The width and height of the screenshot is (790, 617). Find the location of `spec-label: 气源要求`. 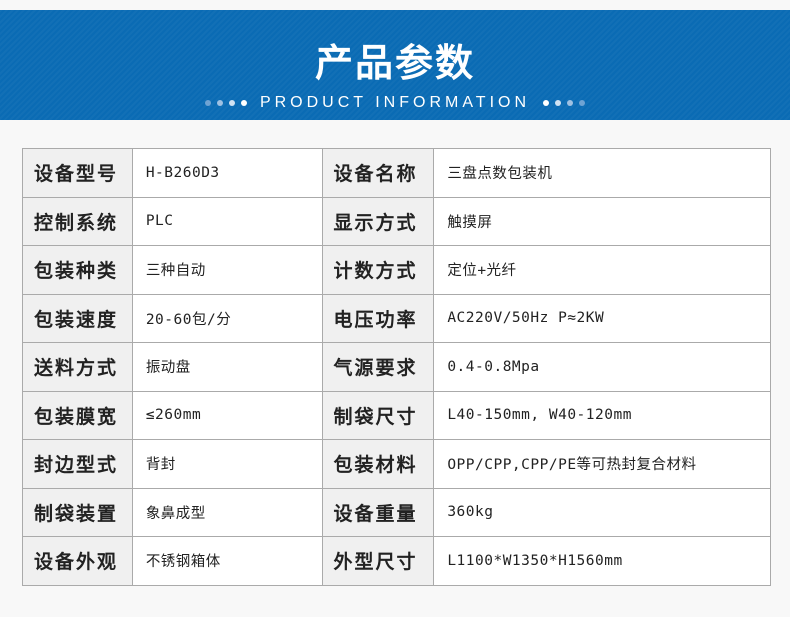

spec-label: 气源要求 is located at coordinates (378, 367).